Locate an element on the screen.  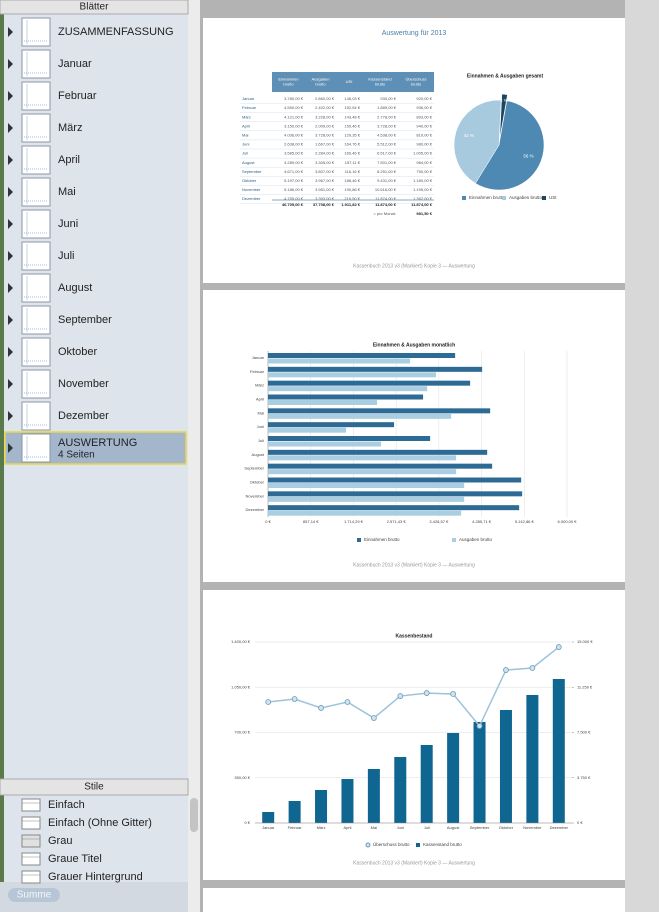
x-tick-label: Juli is located at coordinates (427, 827).